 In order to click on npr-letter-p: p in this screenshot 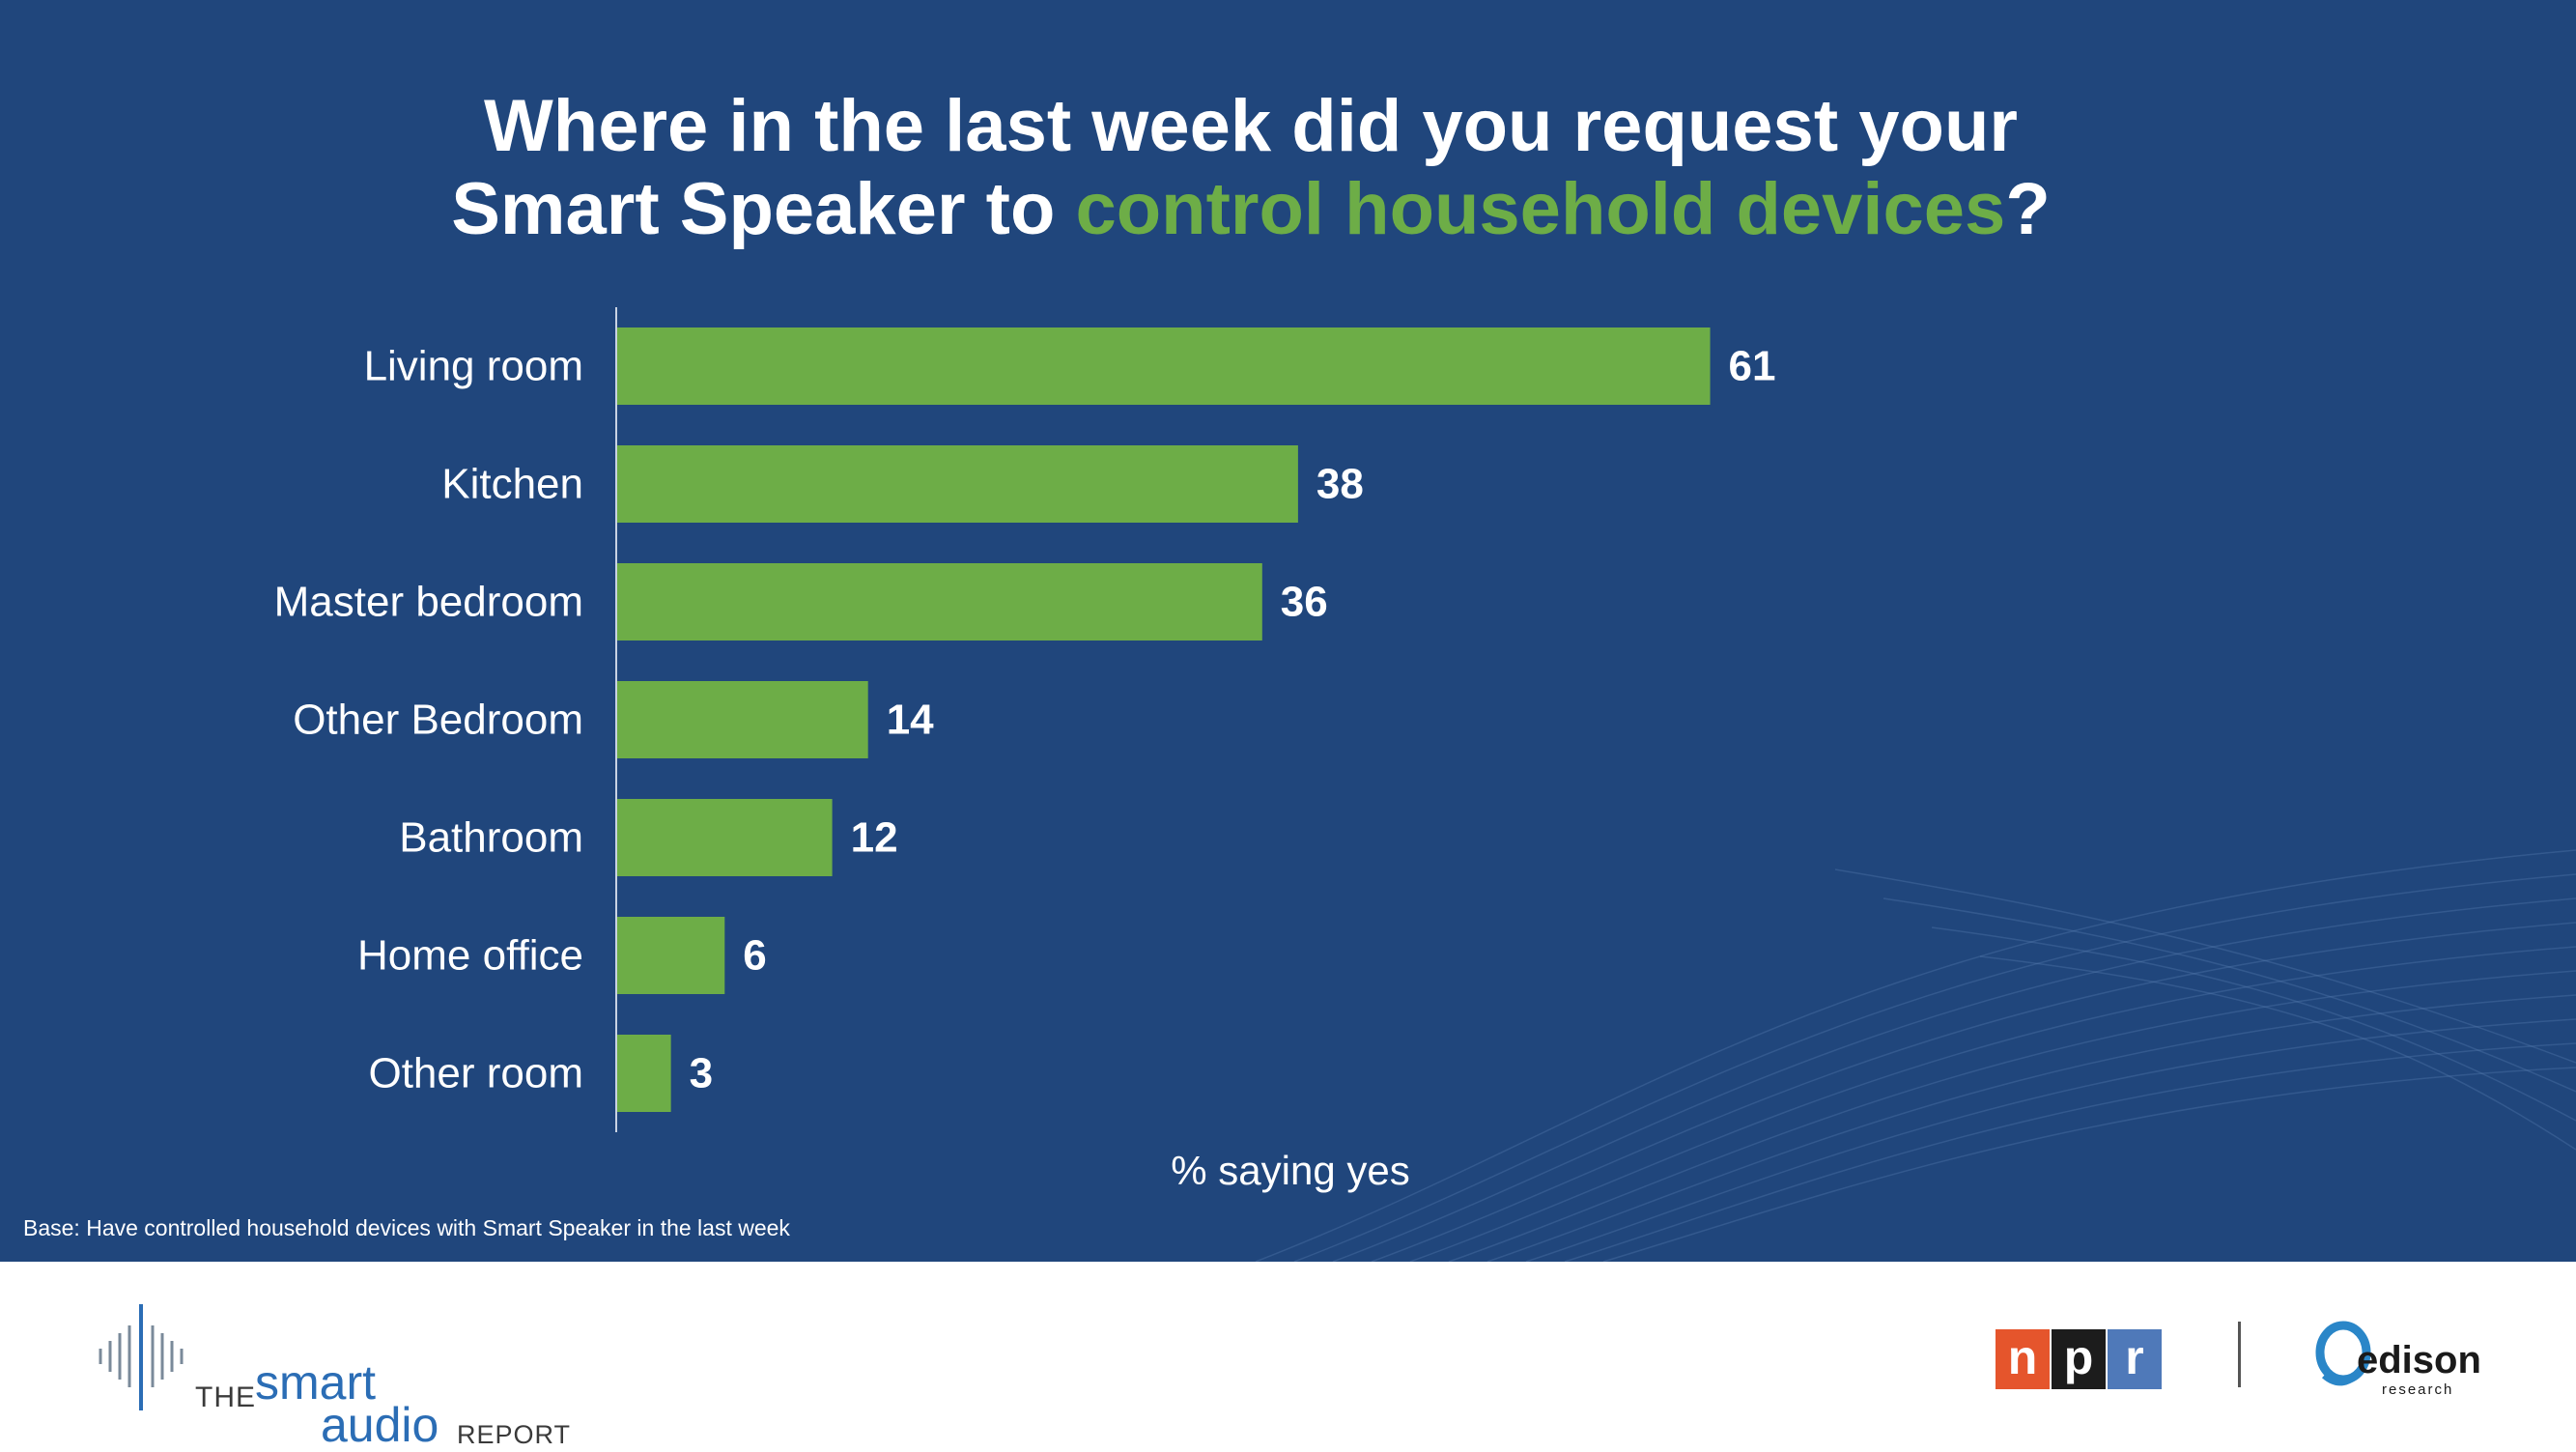, I will do `click(2079, 1359)`.